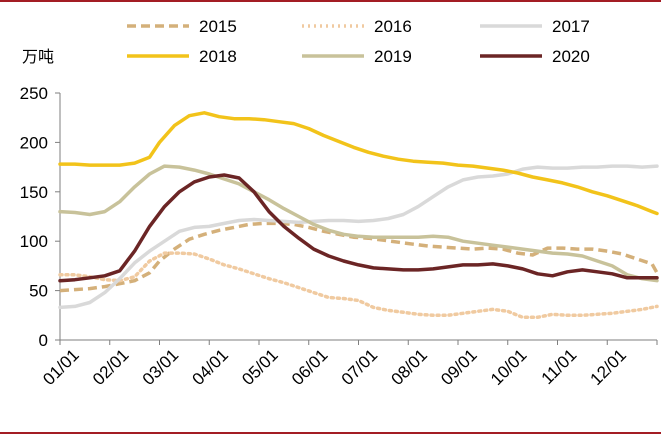 This screenshot has height=436, width=661. Describe the element at coordinates (571, 56) in the screenshot. I see `legend-label-2020: 2020` at that location.